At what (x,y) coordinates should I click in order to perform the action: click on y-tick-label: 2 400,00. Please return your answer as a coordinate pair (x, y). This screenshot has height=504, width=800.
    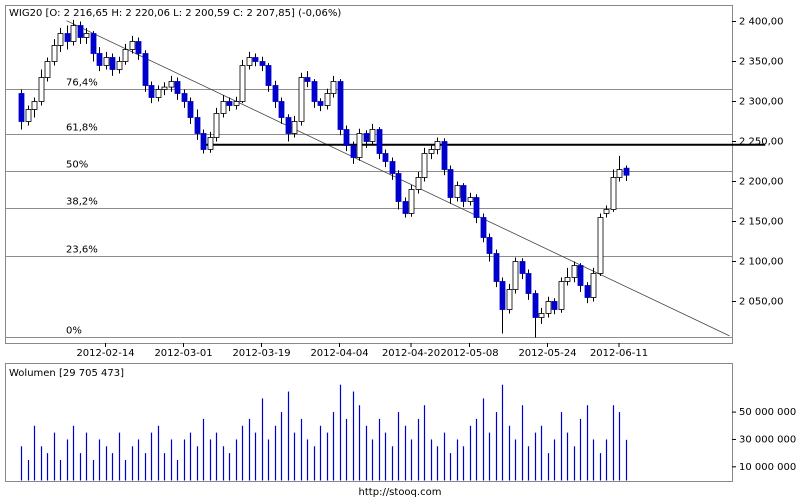
    Looking at the image, I should click on (761, 22).